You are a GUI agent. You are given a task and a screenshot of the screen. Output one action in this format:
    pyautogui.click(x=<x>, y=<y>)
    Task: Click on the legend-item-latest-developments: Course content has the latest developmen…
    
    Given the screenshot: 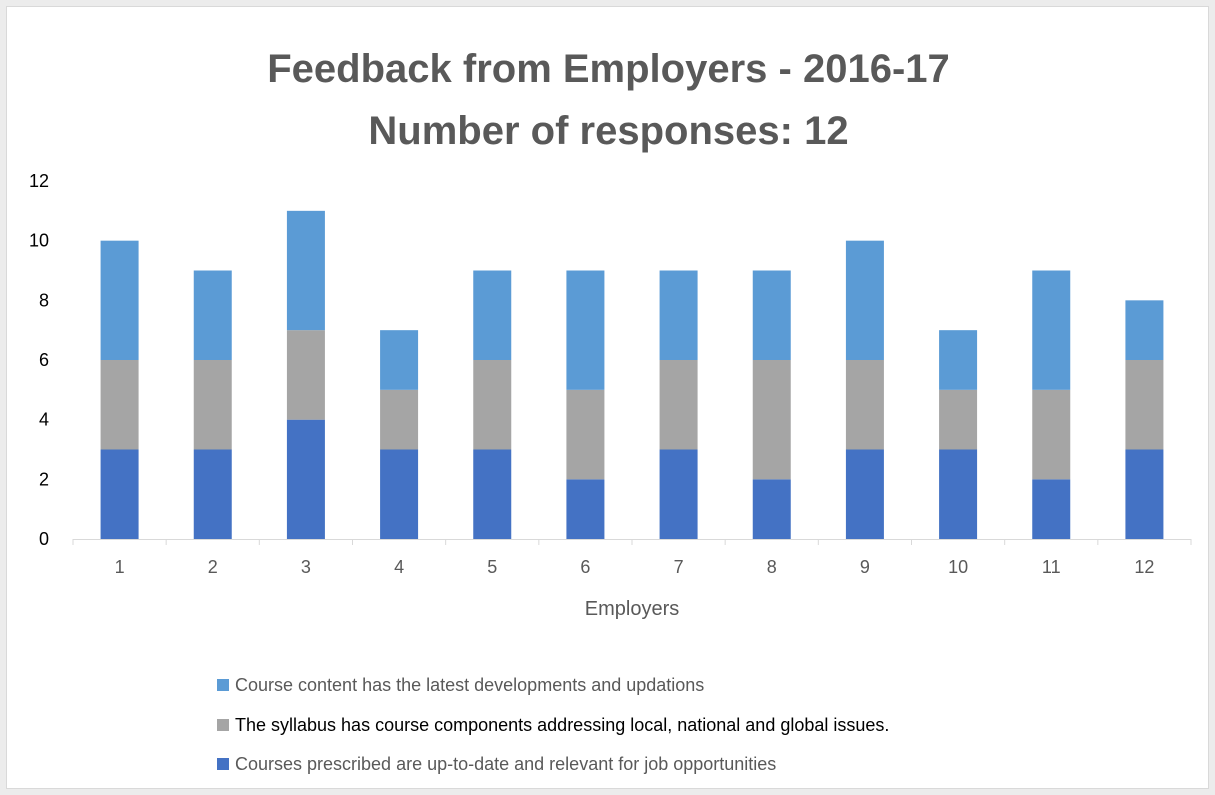 What is the action you would take?
    pyautogui.click(x=460, y=685)
    